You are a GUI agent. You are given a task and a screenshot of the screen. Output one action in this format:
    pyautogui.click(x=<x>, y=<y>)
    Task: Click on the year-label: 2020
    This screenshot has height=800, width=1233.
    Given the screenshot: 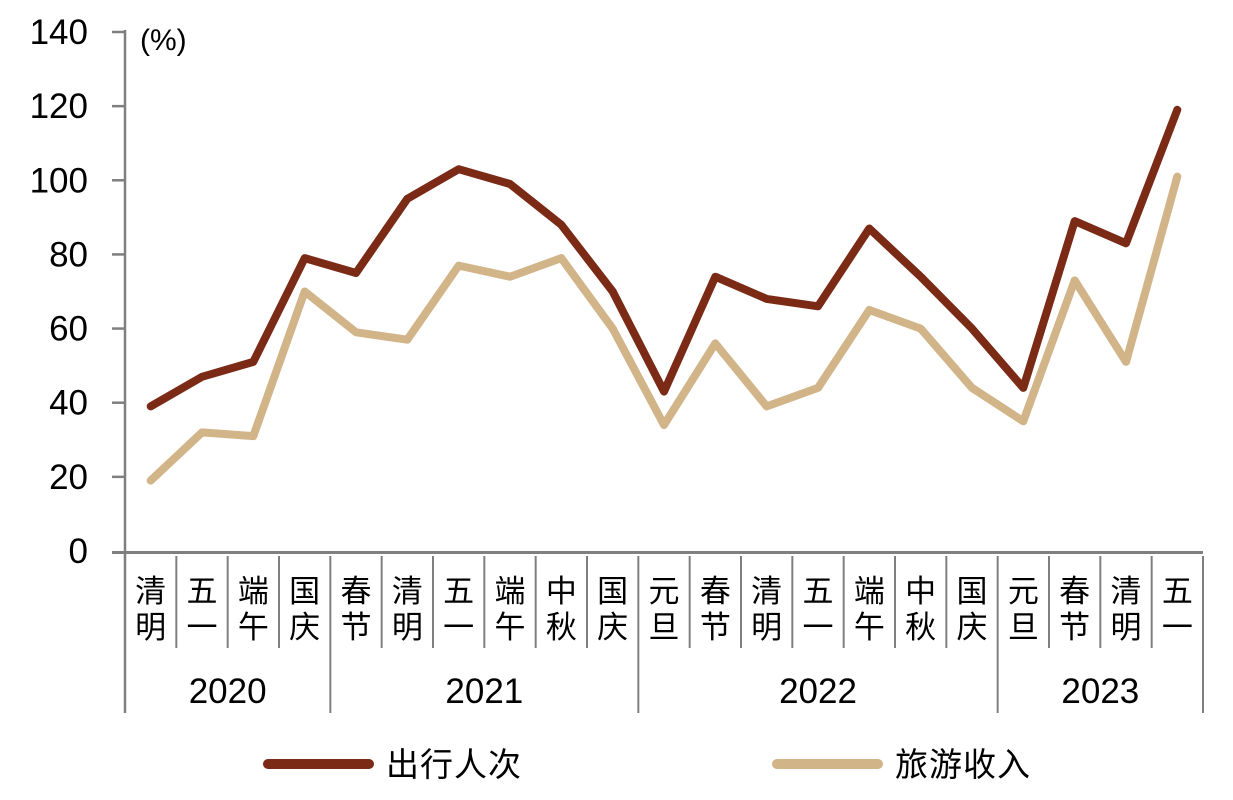 What is the action you would take?
    pyautogui.click(x=228, y=691)
    